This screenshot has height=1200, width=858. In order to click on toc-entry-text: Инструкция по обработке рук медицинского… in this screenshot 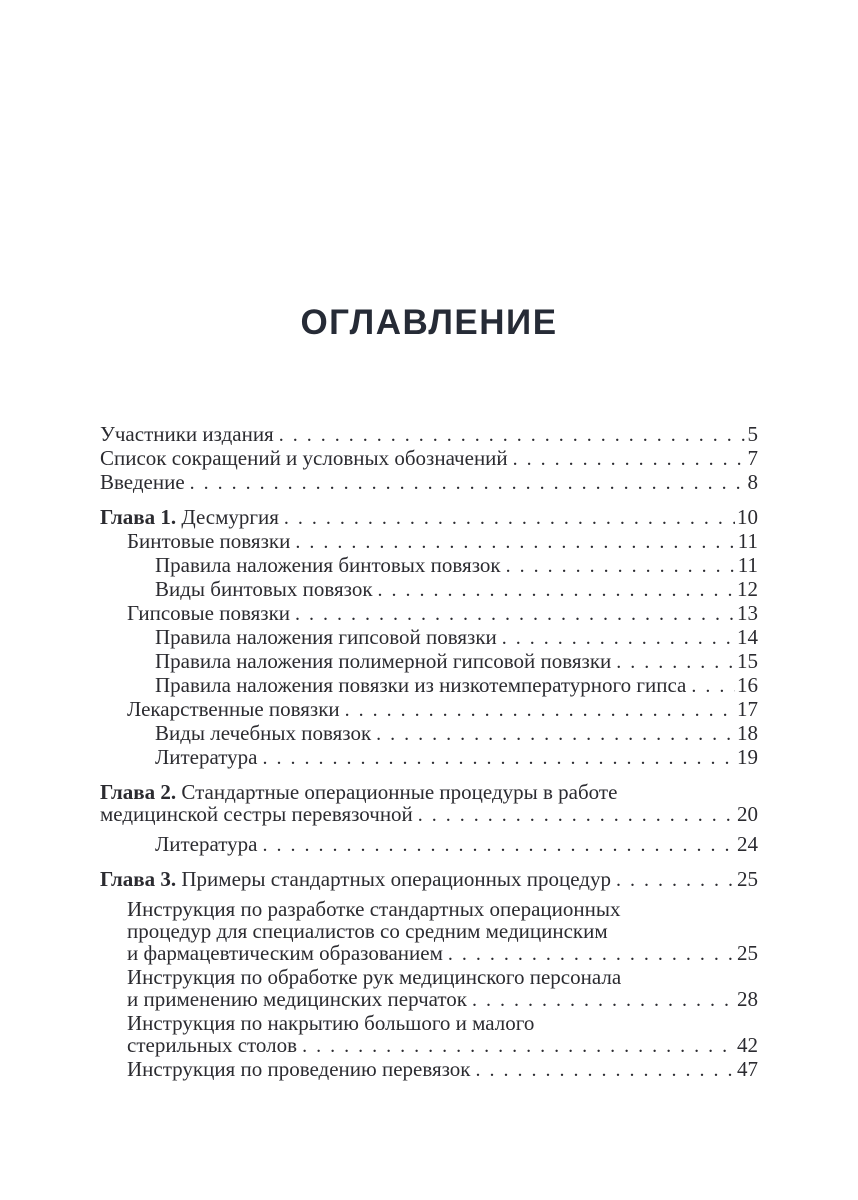, I will do `click(374, 977)`.